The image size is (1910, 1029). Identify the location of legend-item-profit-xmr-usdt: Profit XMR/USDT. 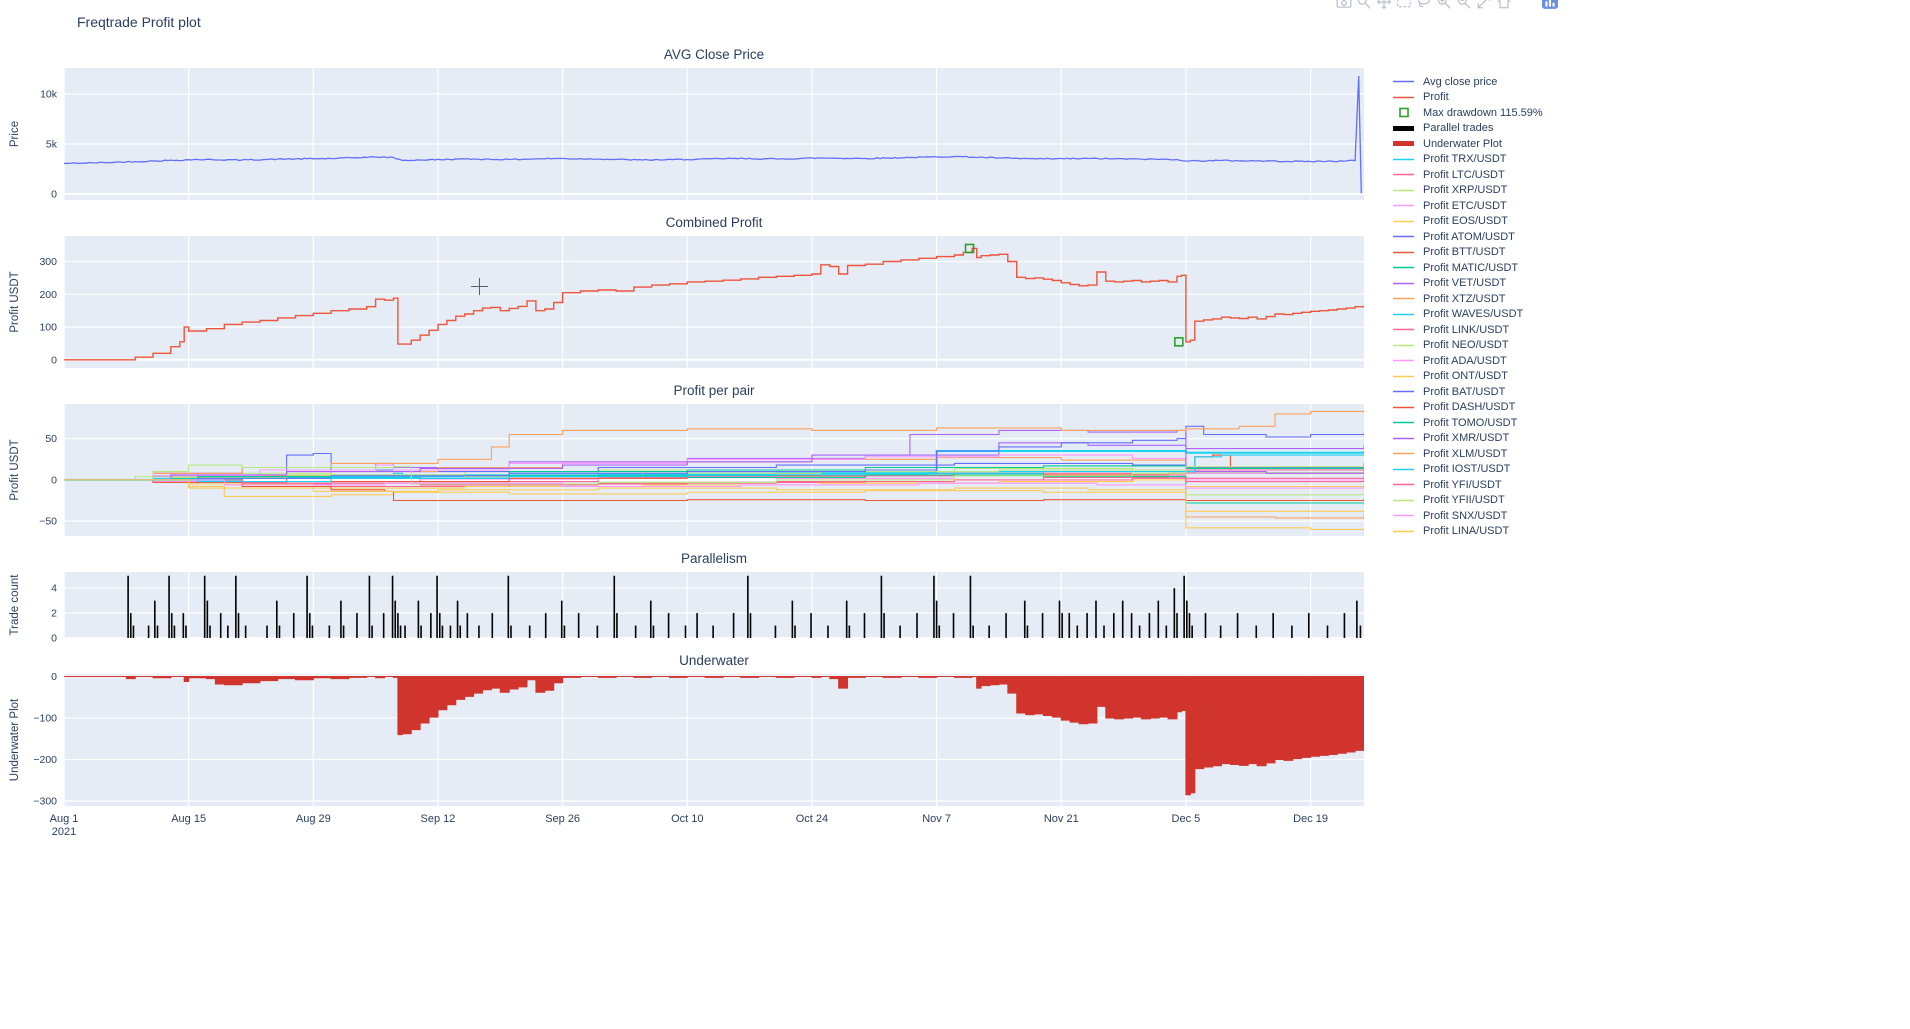
(1477, 439).